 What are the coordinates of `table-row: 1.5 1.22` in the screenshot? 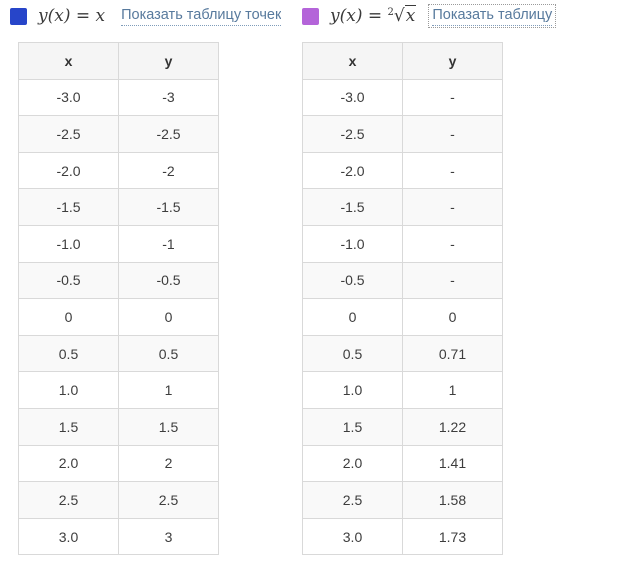 It's located at (402, 426).